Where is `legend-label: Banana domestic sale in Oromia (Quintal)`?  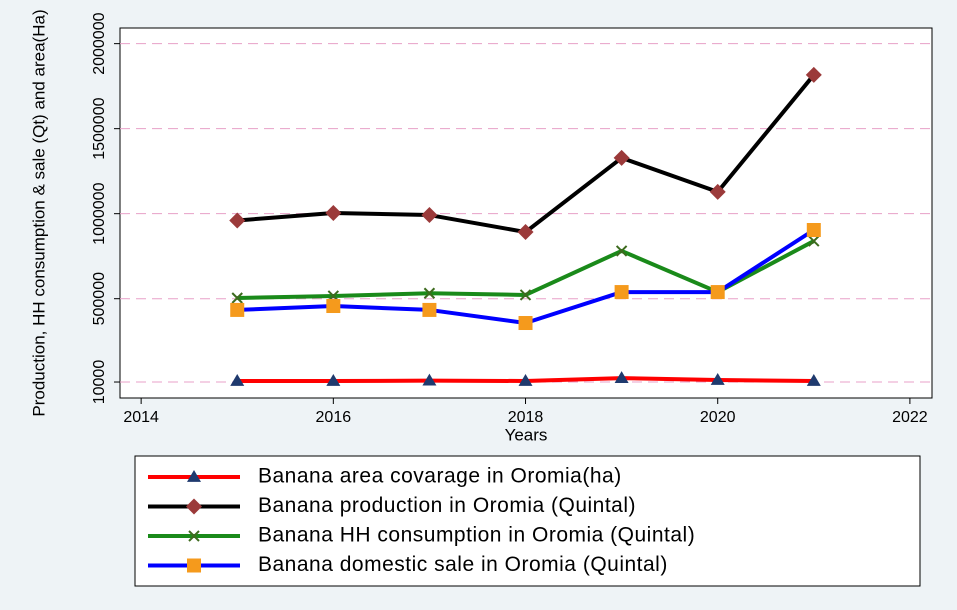 legend-label: Banana domestic sale in Oromia (Quintal) is located at coordinates (463, 564).